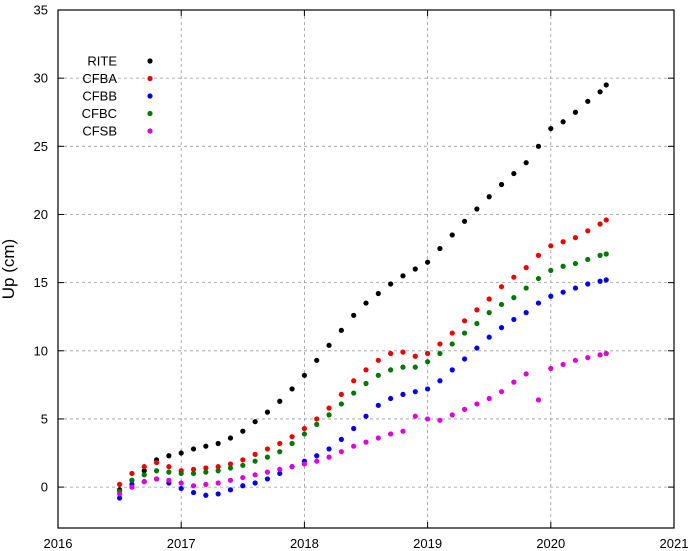  What do you see at coordinates (41, 10) in the screenshot?
I see `y-tick-label: 35` at bounding box center [41, 10].